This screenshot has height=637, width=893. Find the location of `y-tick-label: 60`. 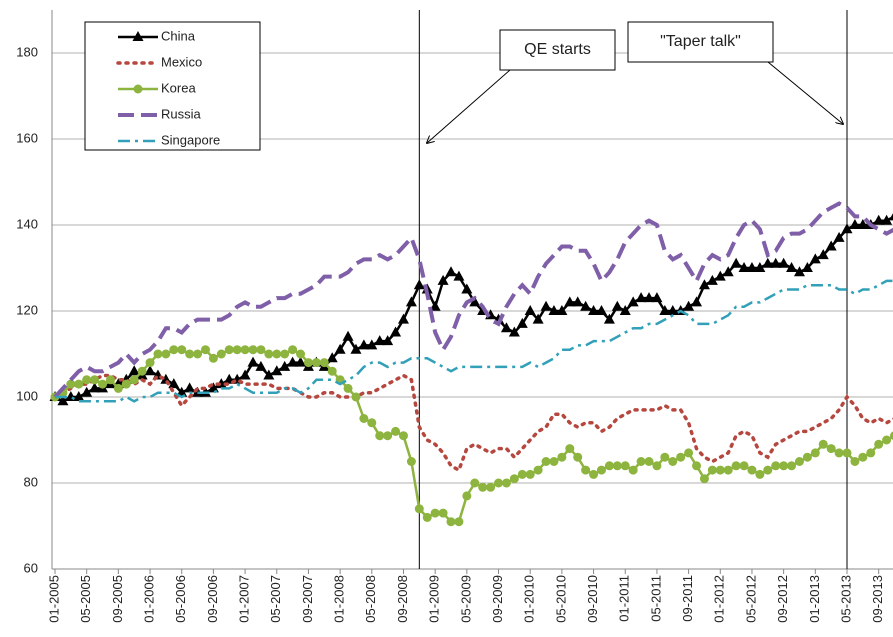

y-tick-label: 60 is located at coordinates (31, 567).